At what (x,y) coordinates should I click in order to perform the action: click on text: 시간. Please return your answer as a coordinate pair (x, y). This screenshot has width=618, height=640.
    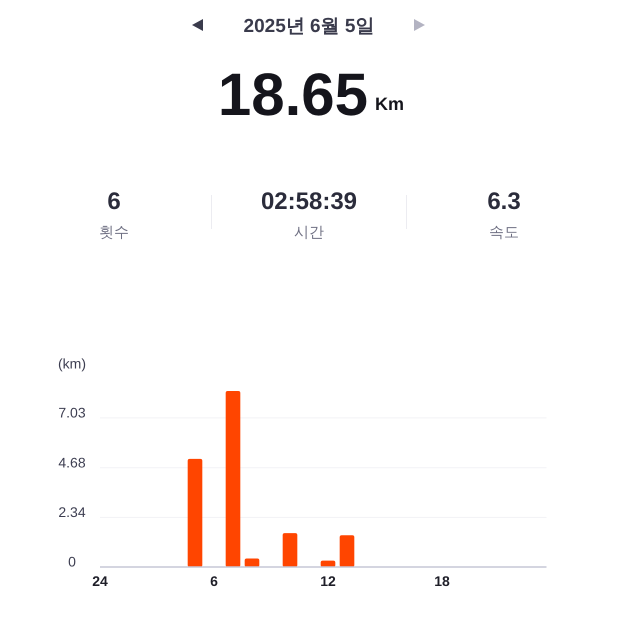
    Looking at the image, I should click on (309, 232).